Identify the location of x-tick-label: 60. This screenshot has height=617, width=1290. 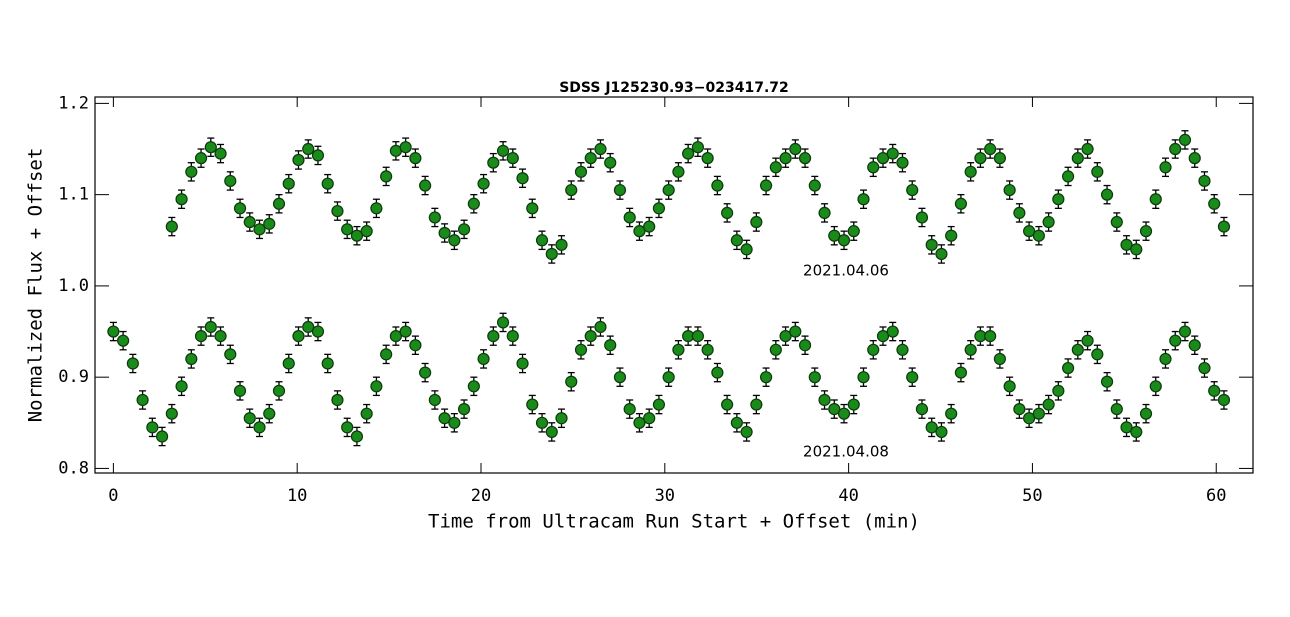
(1216, 496).